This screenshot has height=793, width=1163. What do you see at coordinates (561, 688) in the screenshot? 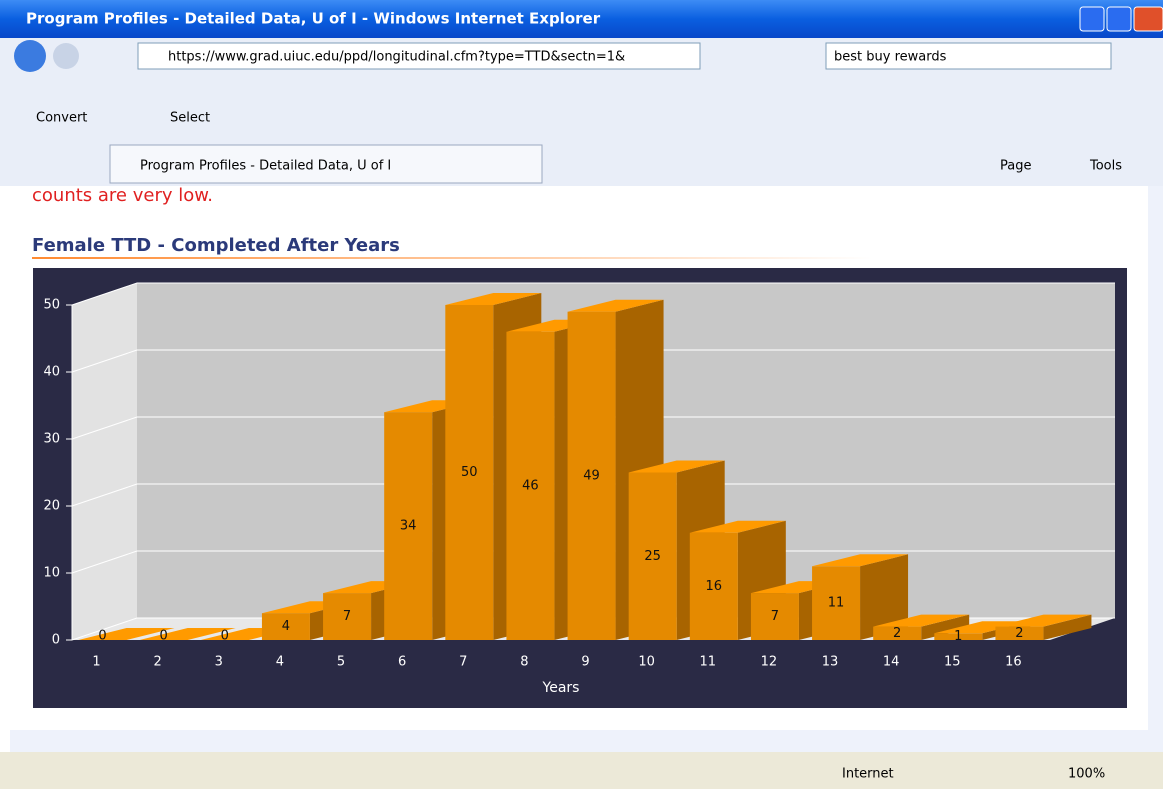
I see `x-axis-label: Years` at bounding box center [561, 688].